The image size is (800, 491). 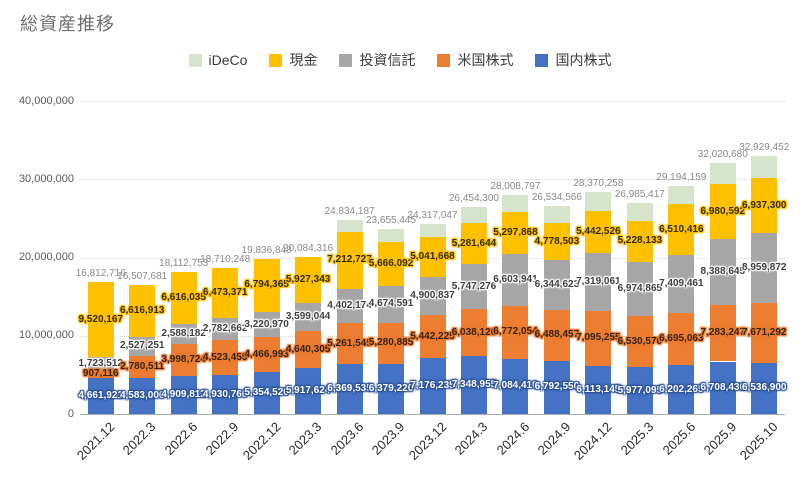 I want to click on segment-label-国内株式: 6,202,265, so click(x=681, y=389).